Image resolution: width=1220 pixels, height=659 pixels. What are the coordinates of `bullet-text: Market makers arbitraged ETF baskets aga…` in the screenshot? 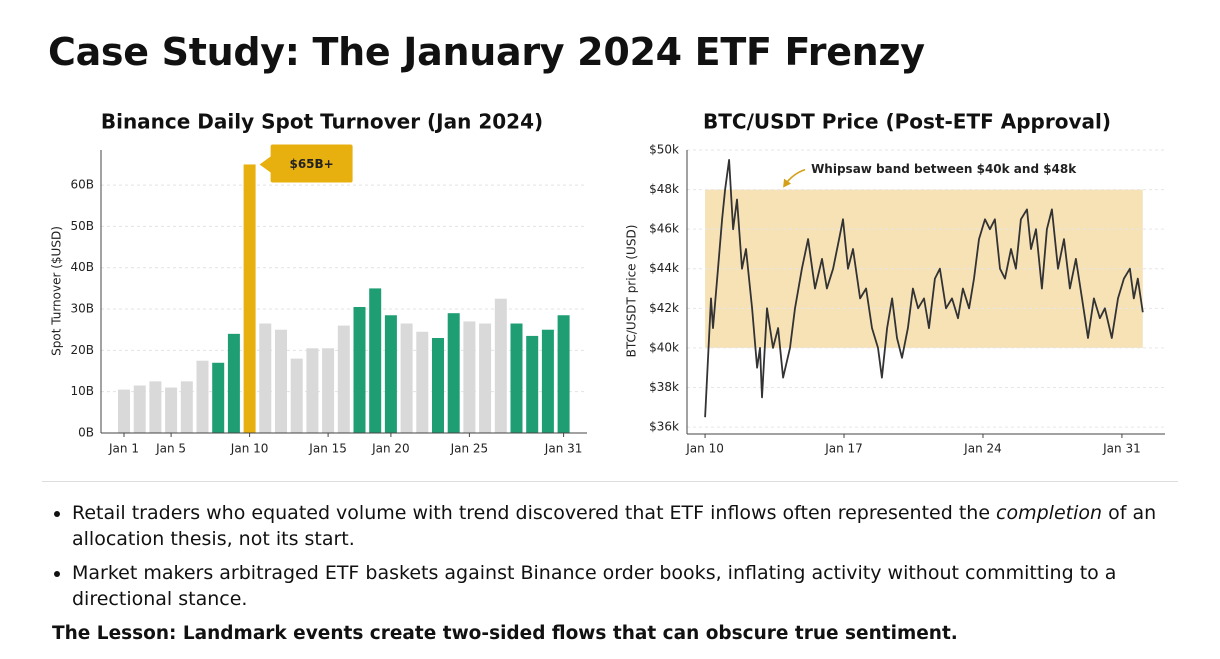 It's located at (594, 586).